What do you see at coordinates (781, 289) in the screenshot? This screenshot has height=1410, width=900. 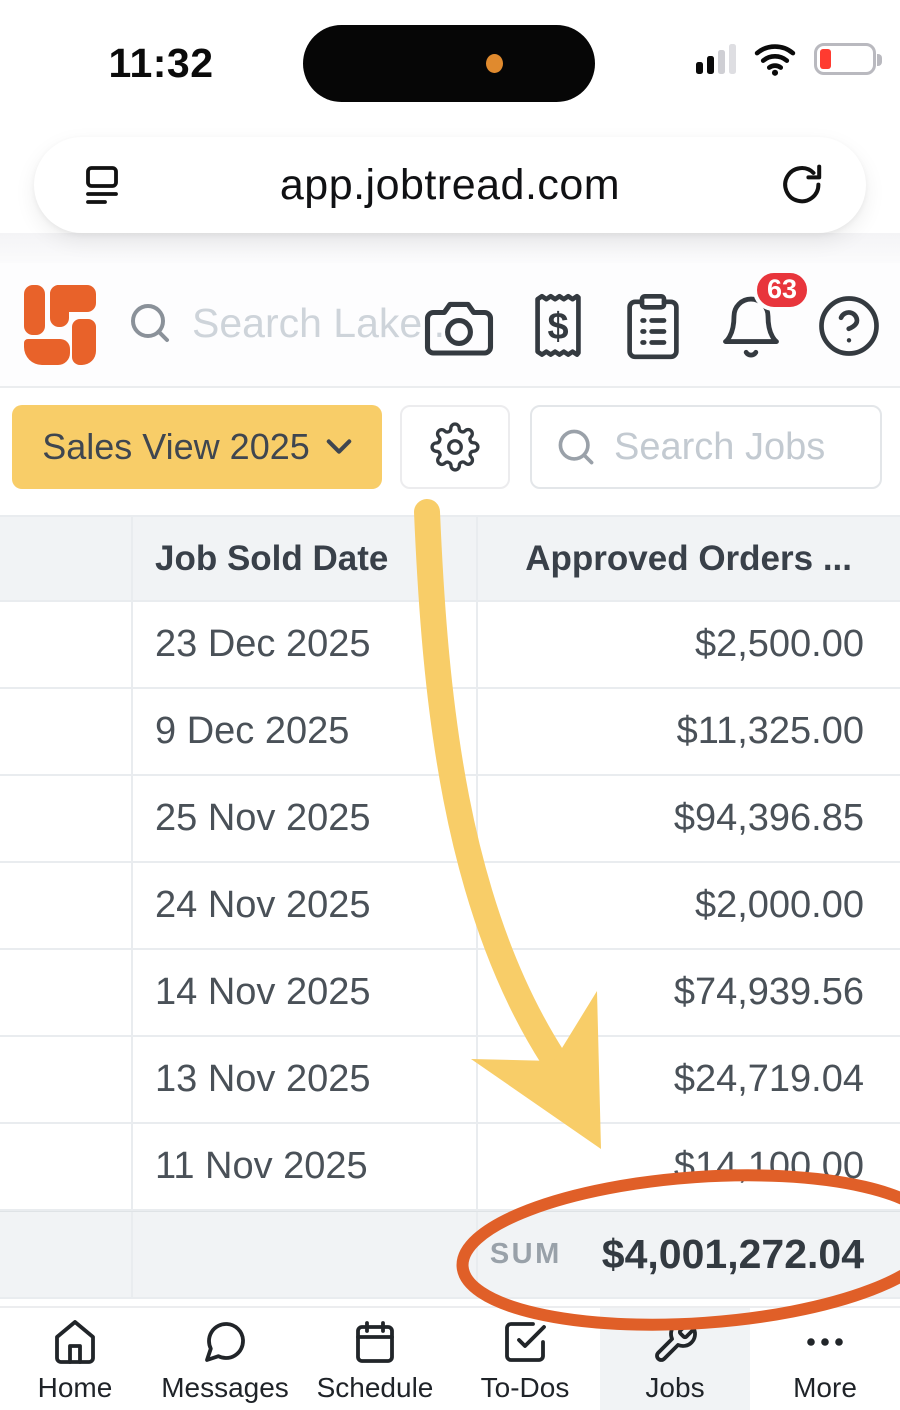 I see `notification-badge: 63` at bounding box center [781, 289].